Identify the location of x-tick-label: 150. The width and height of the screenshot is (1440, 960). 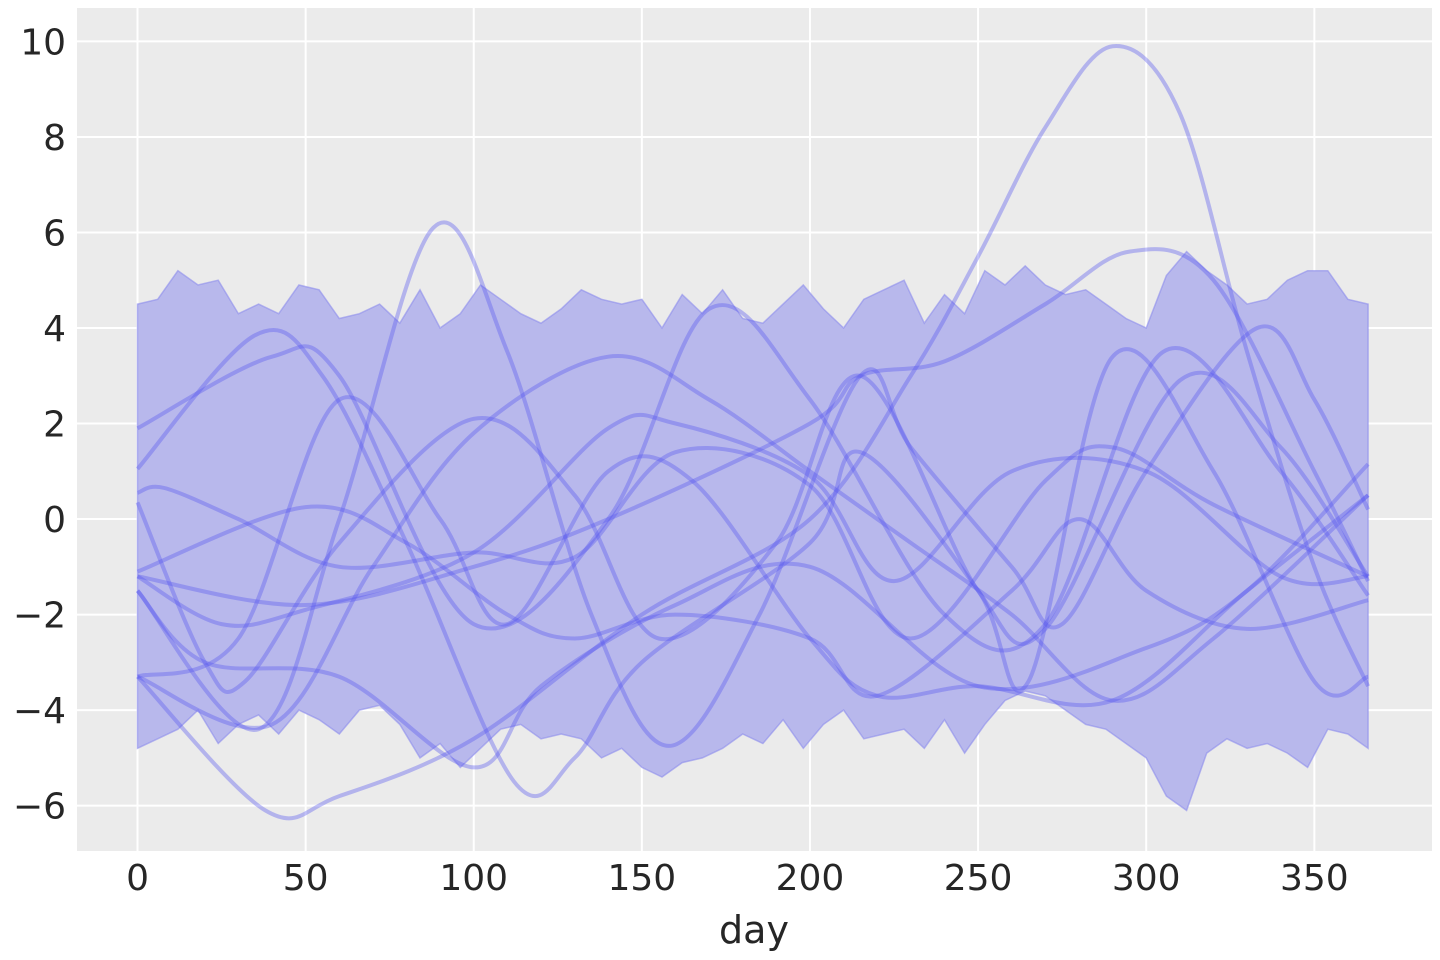
(642, 878).